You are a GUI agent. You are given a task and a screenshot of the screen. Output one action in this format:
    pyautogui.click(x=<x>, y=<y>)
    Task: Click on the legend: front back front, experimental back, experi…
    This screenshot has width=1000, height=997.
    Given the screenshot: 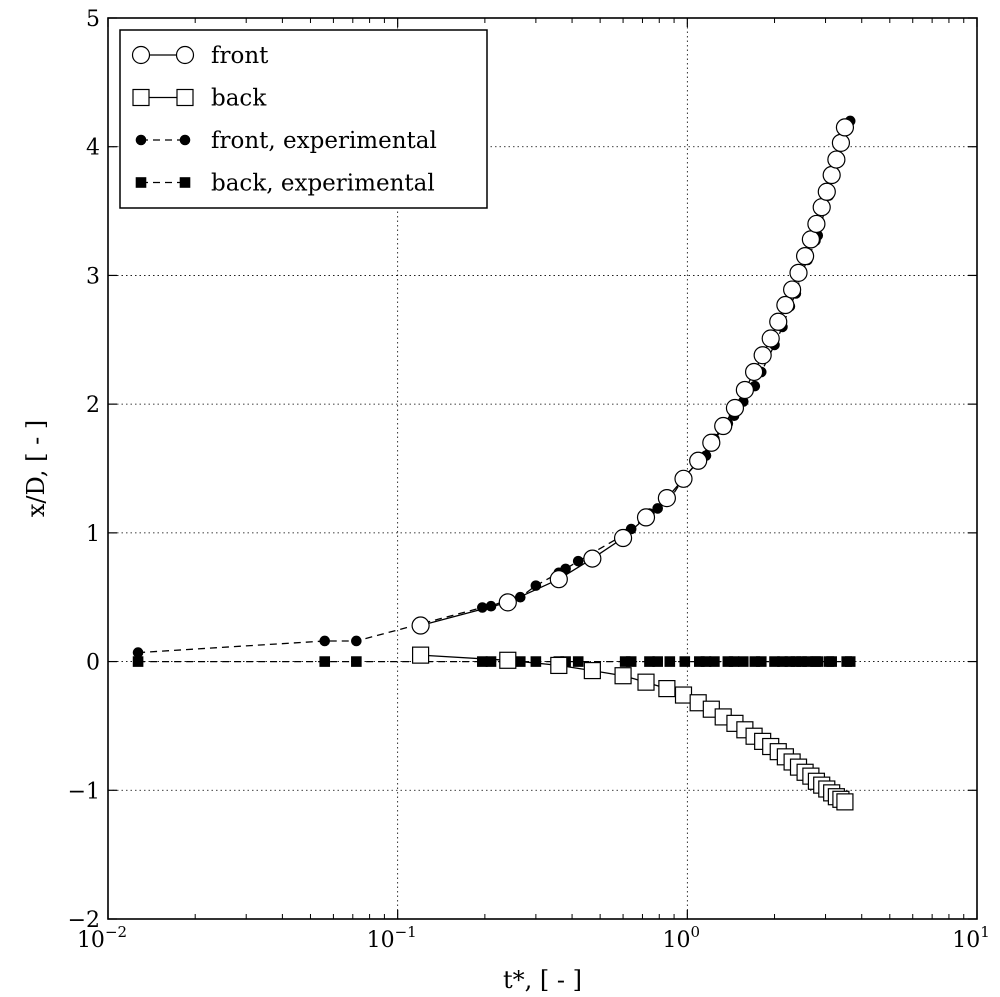 What is the action you would take?
    pyautogui.click(x=303, y=119)
    